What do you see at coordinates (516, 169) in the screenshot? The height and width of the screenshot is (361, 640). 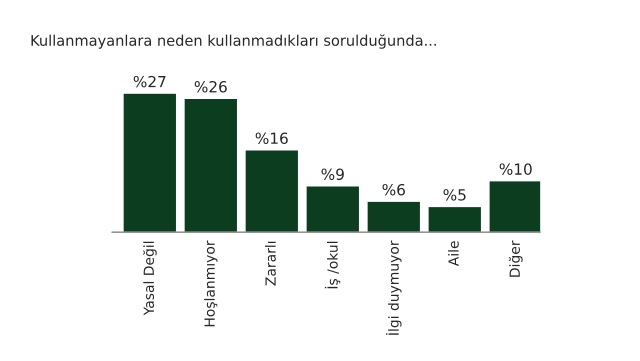 I see `data-label: %10` at bounding box center [516, 169].